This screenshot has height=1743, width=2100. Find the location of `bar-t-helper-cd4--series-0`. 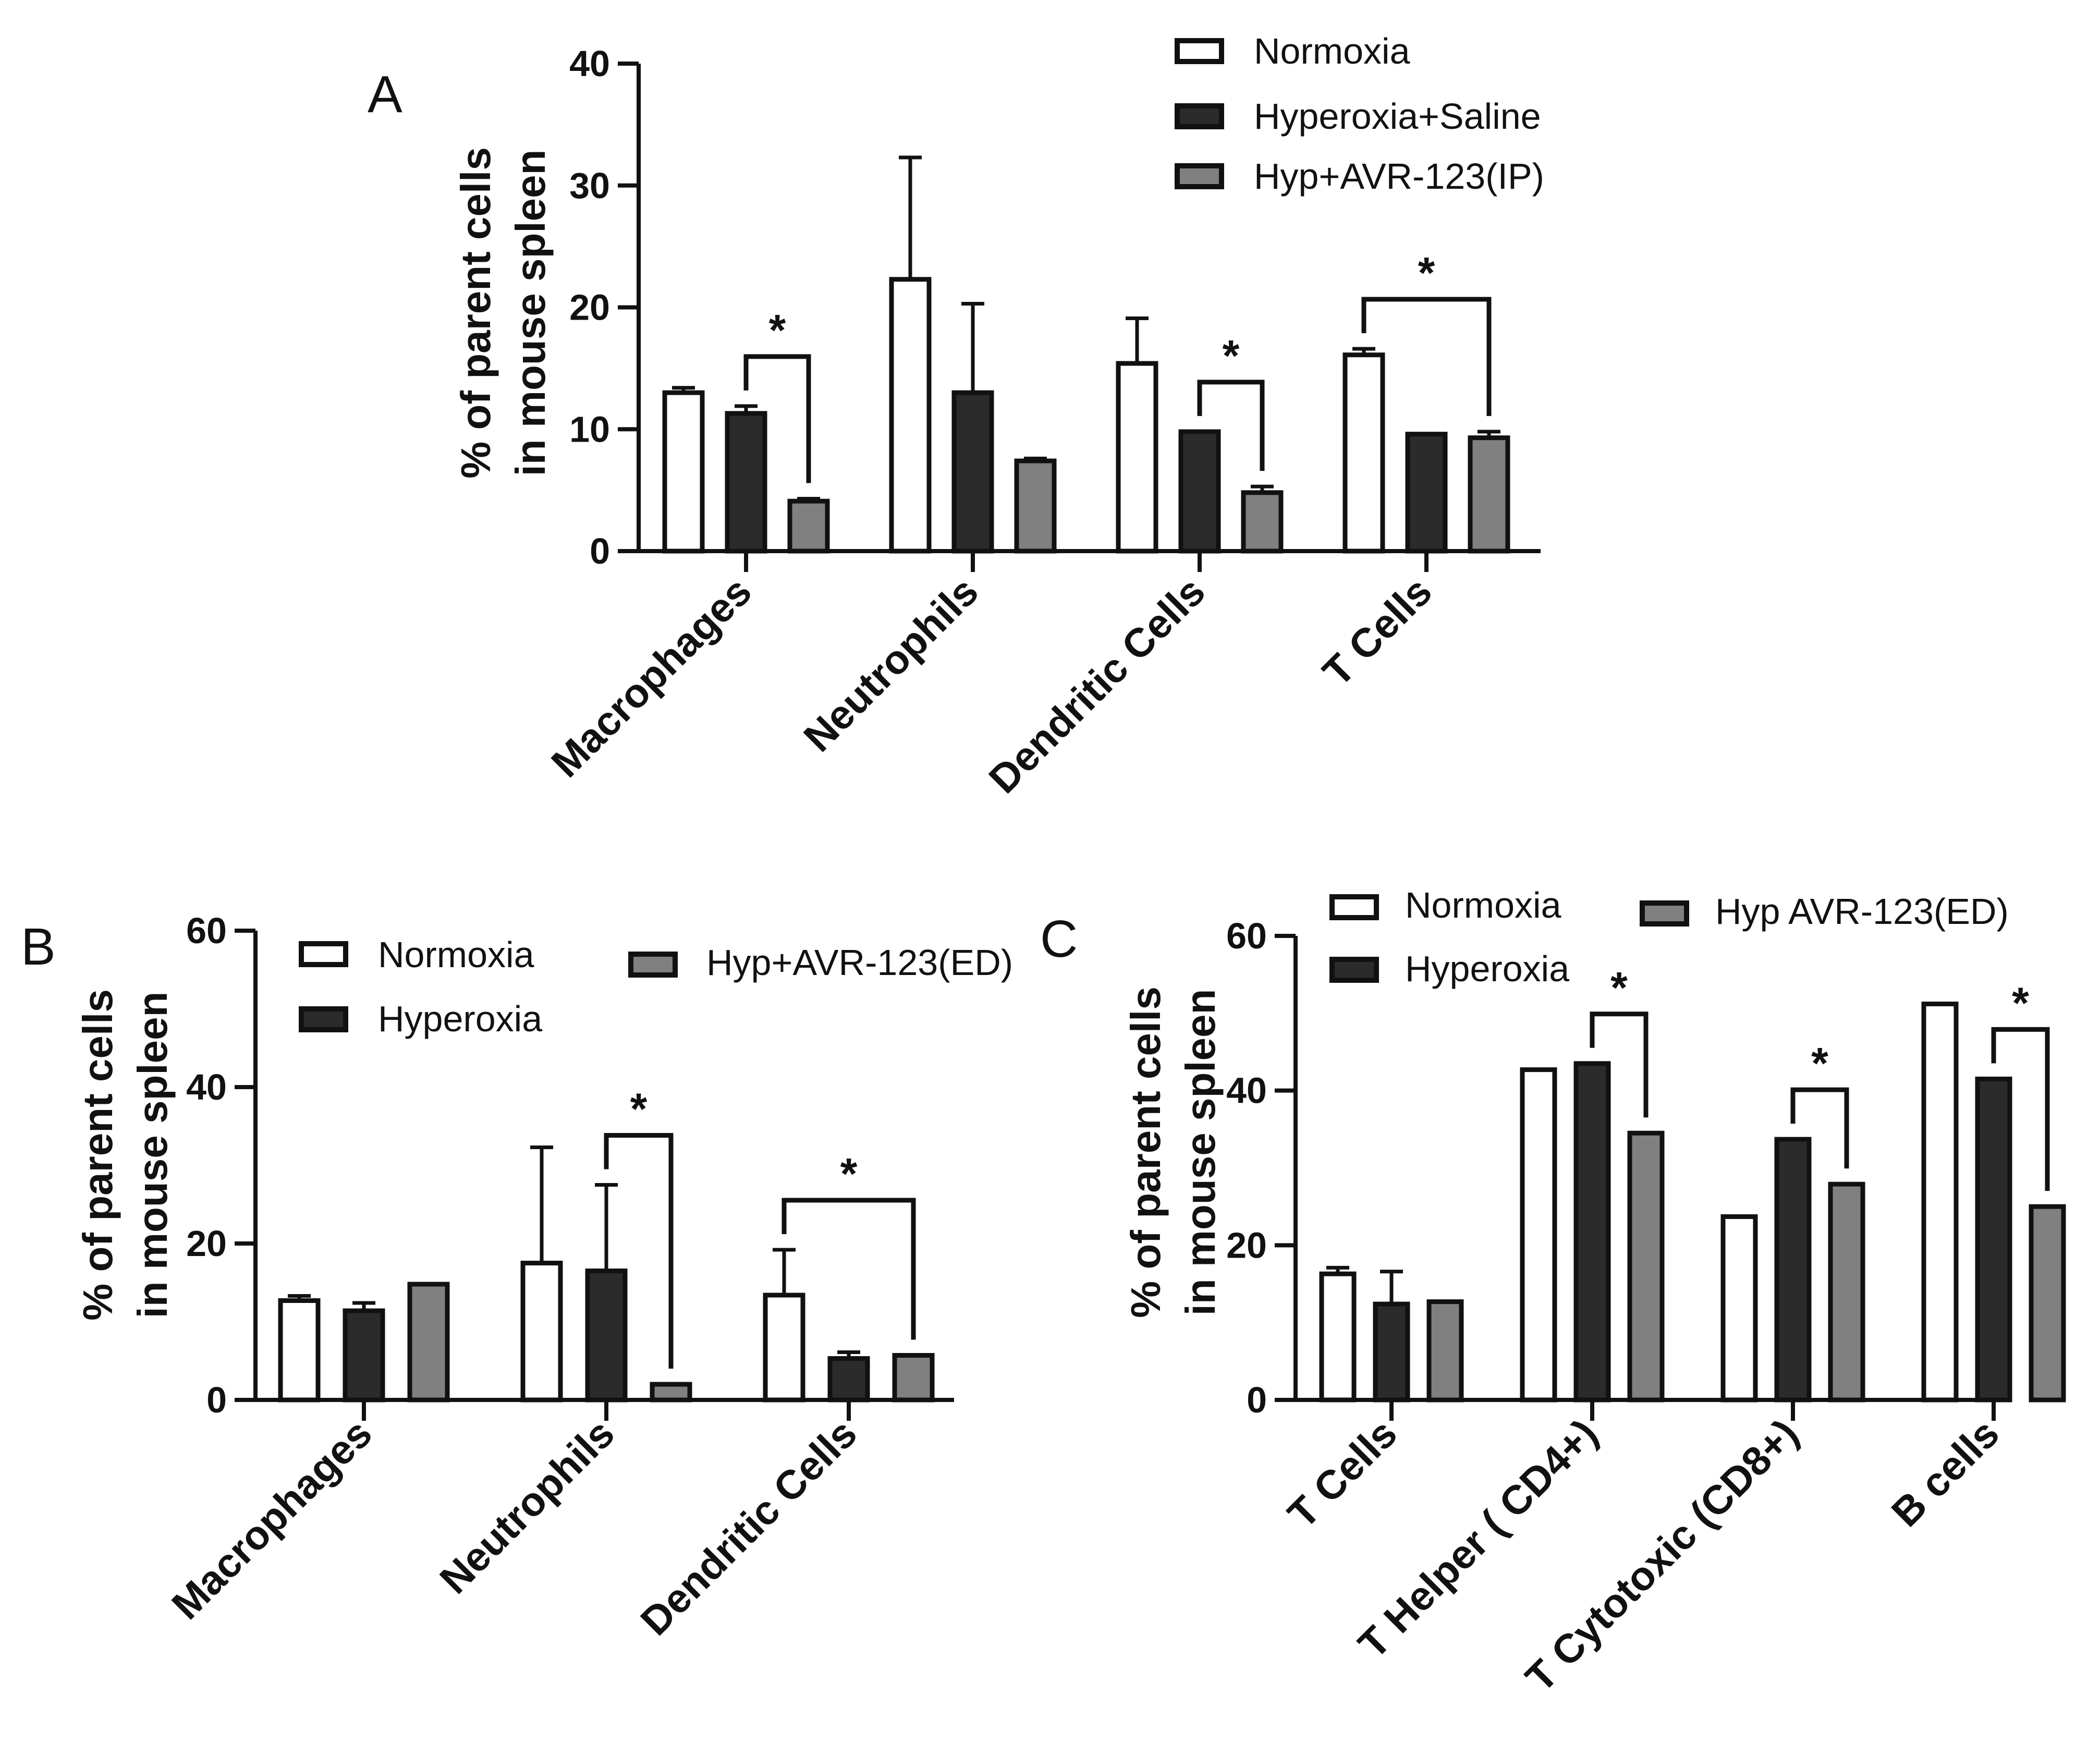

bar-t-helper-cd4--series-0 is located at coordinates (1538, 1235).